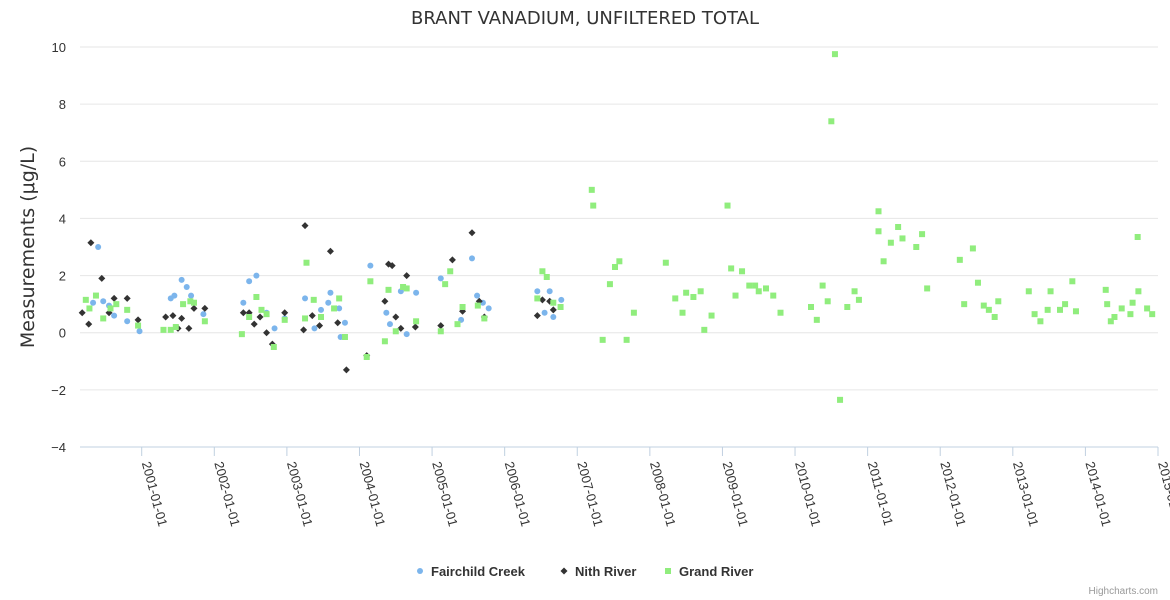 The image size is (1170, 600). I want to click on x-tick-label: 2005-01-01, so click(445, 494).